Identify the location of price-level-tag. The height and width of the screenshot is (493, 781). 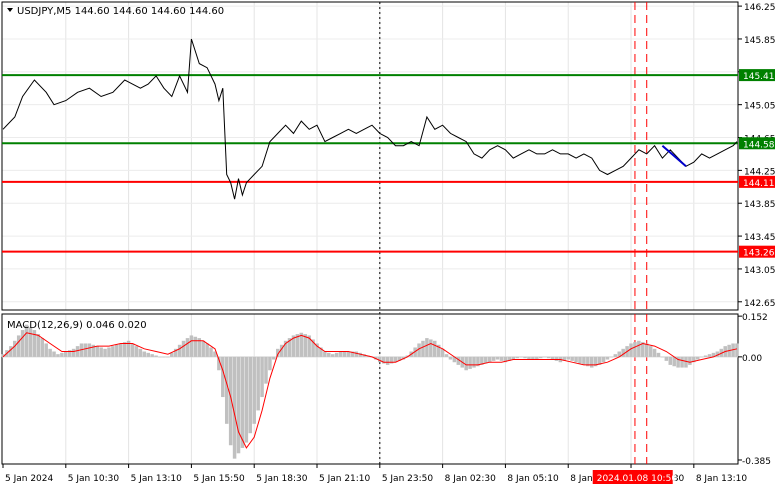
(757, 143).